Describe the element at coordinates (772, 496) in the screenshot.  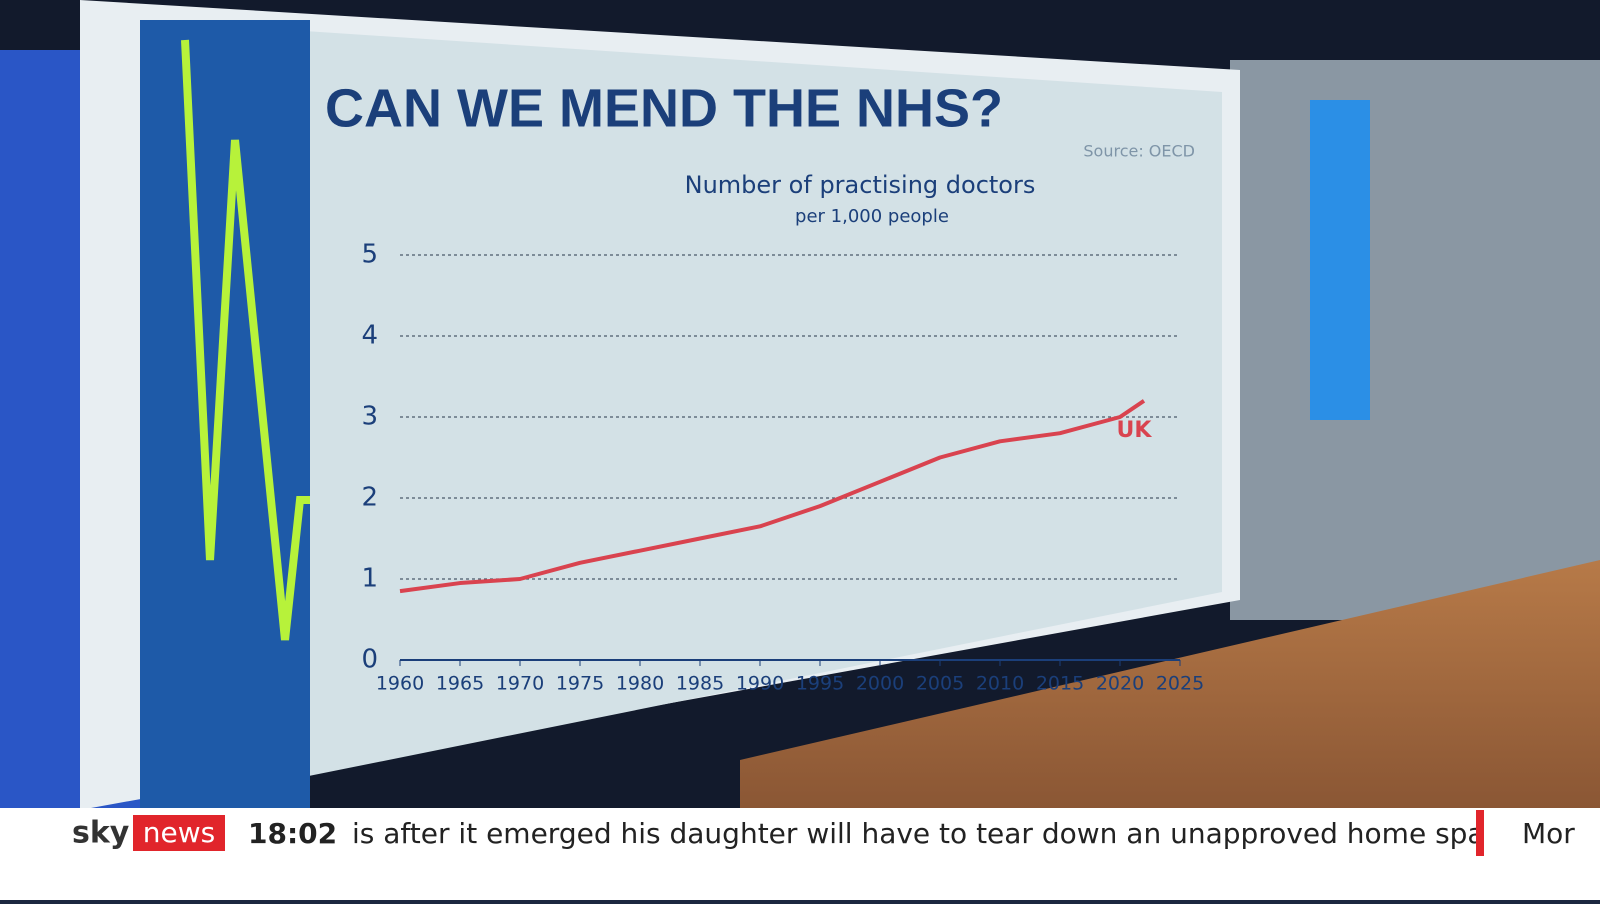
I see `data-line` at that location.